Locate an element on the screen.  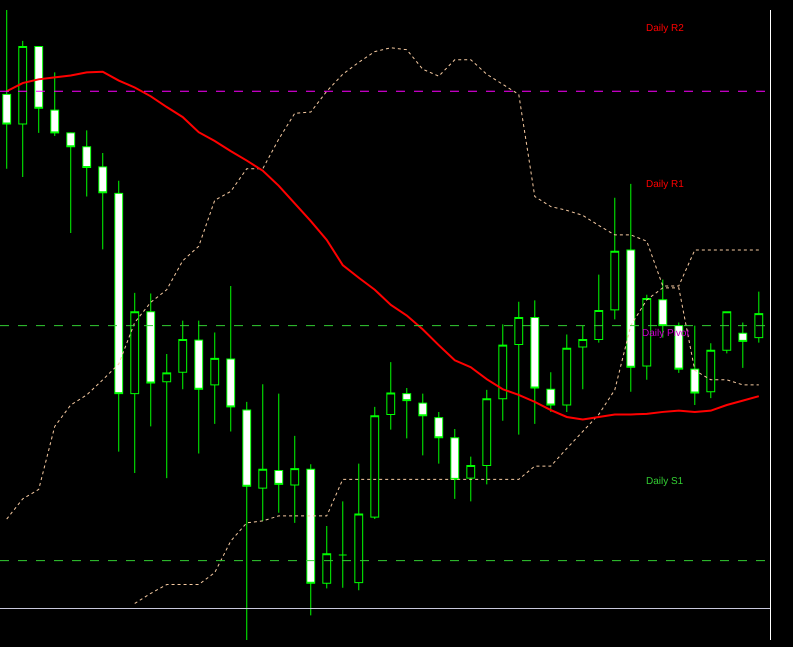
annotation: Daily R2 is located at coordinates (665, 28).